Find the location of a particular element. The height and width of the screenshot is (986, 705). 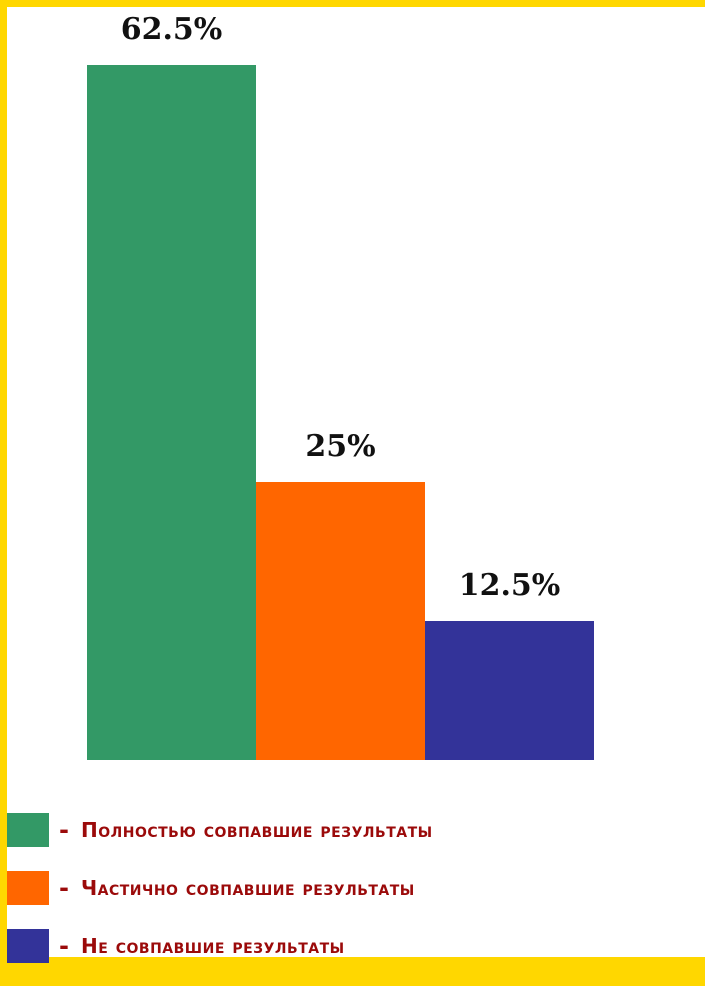

legend-item-partial-match: - Частично совпавшие результаты is located at coordinates (220, 888).